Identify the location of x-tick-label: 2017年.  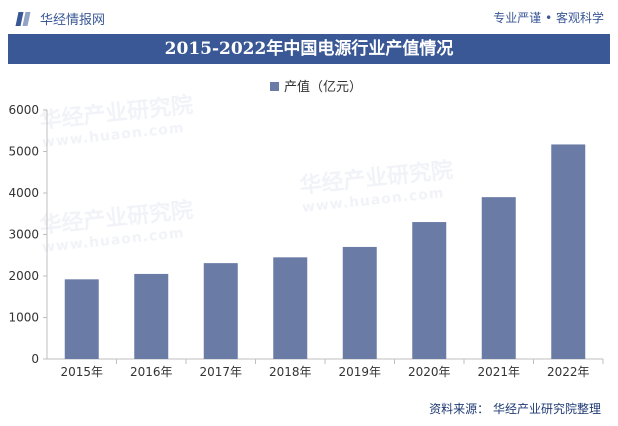
(220, 372).